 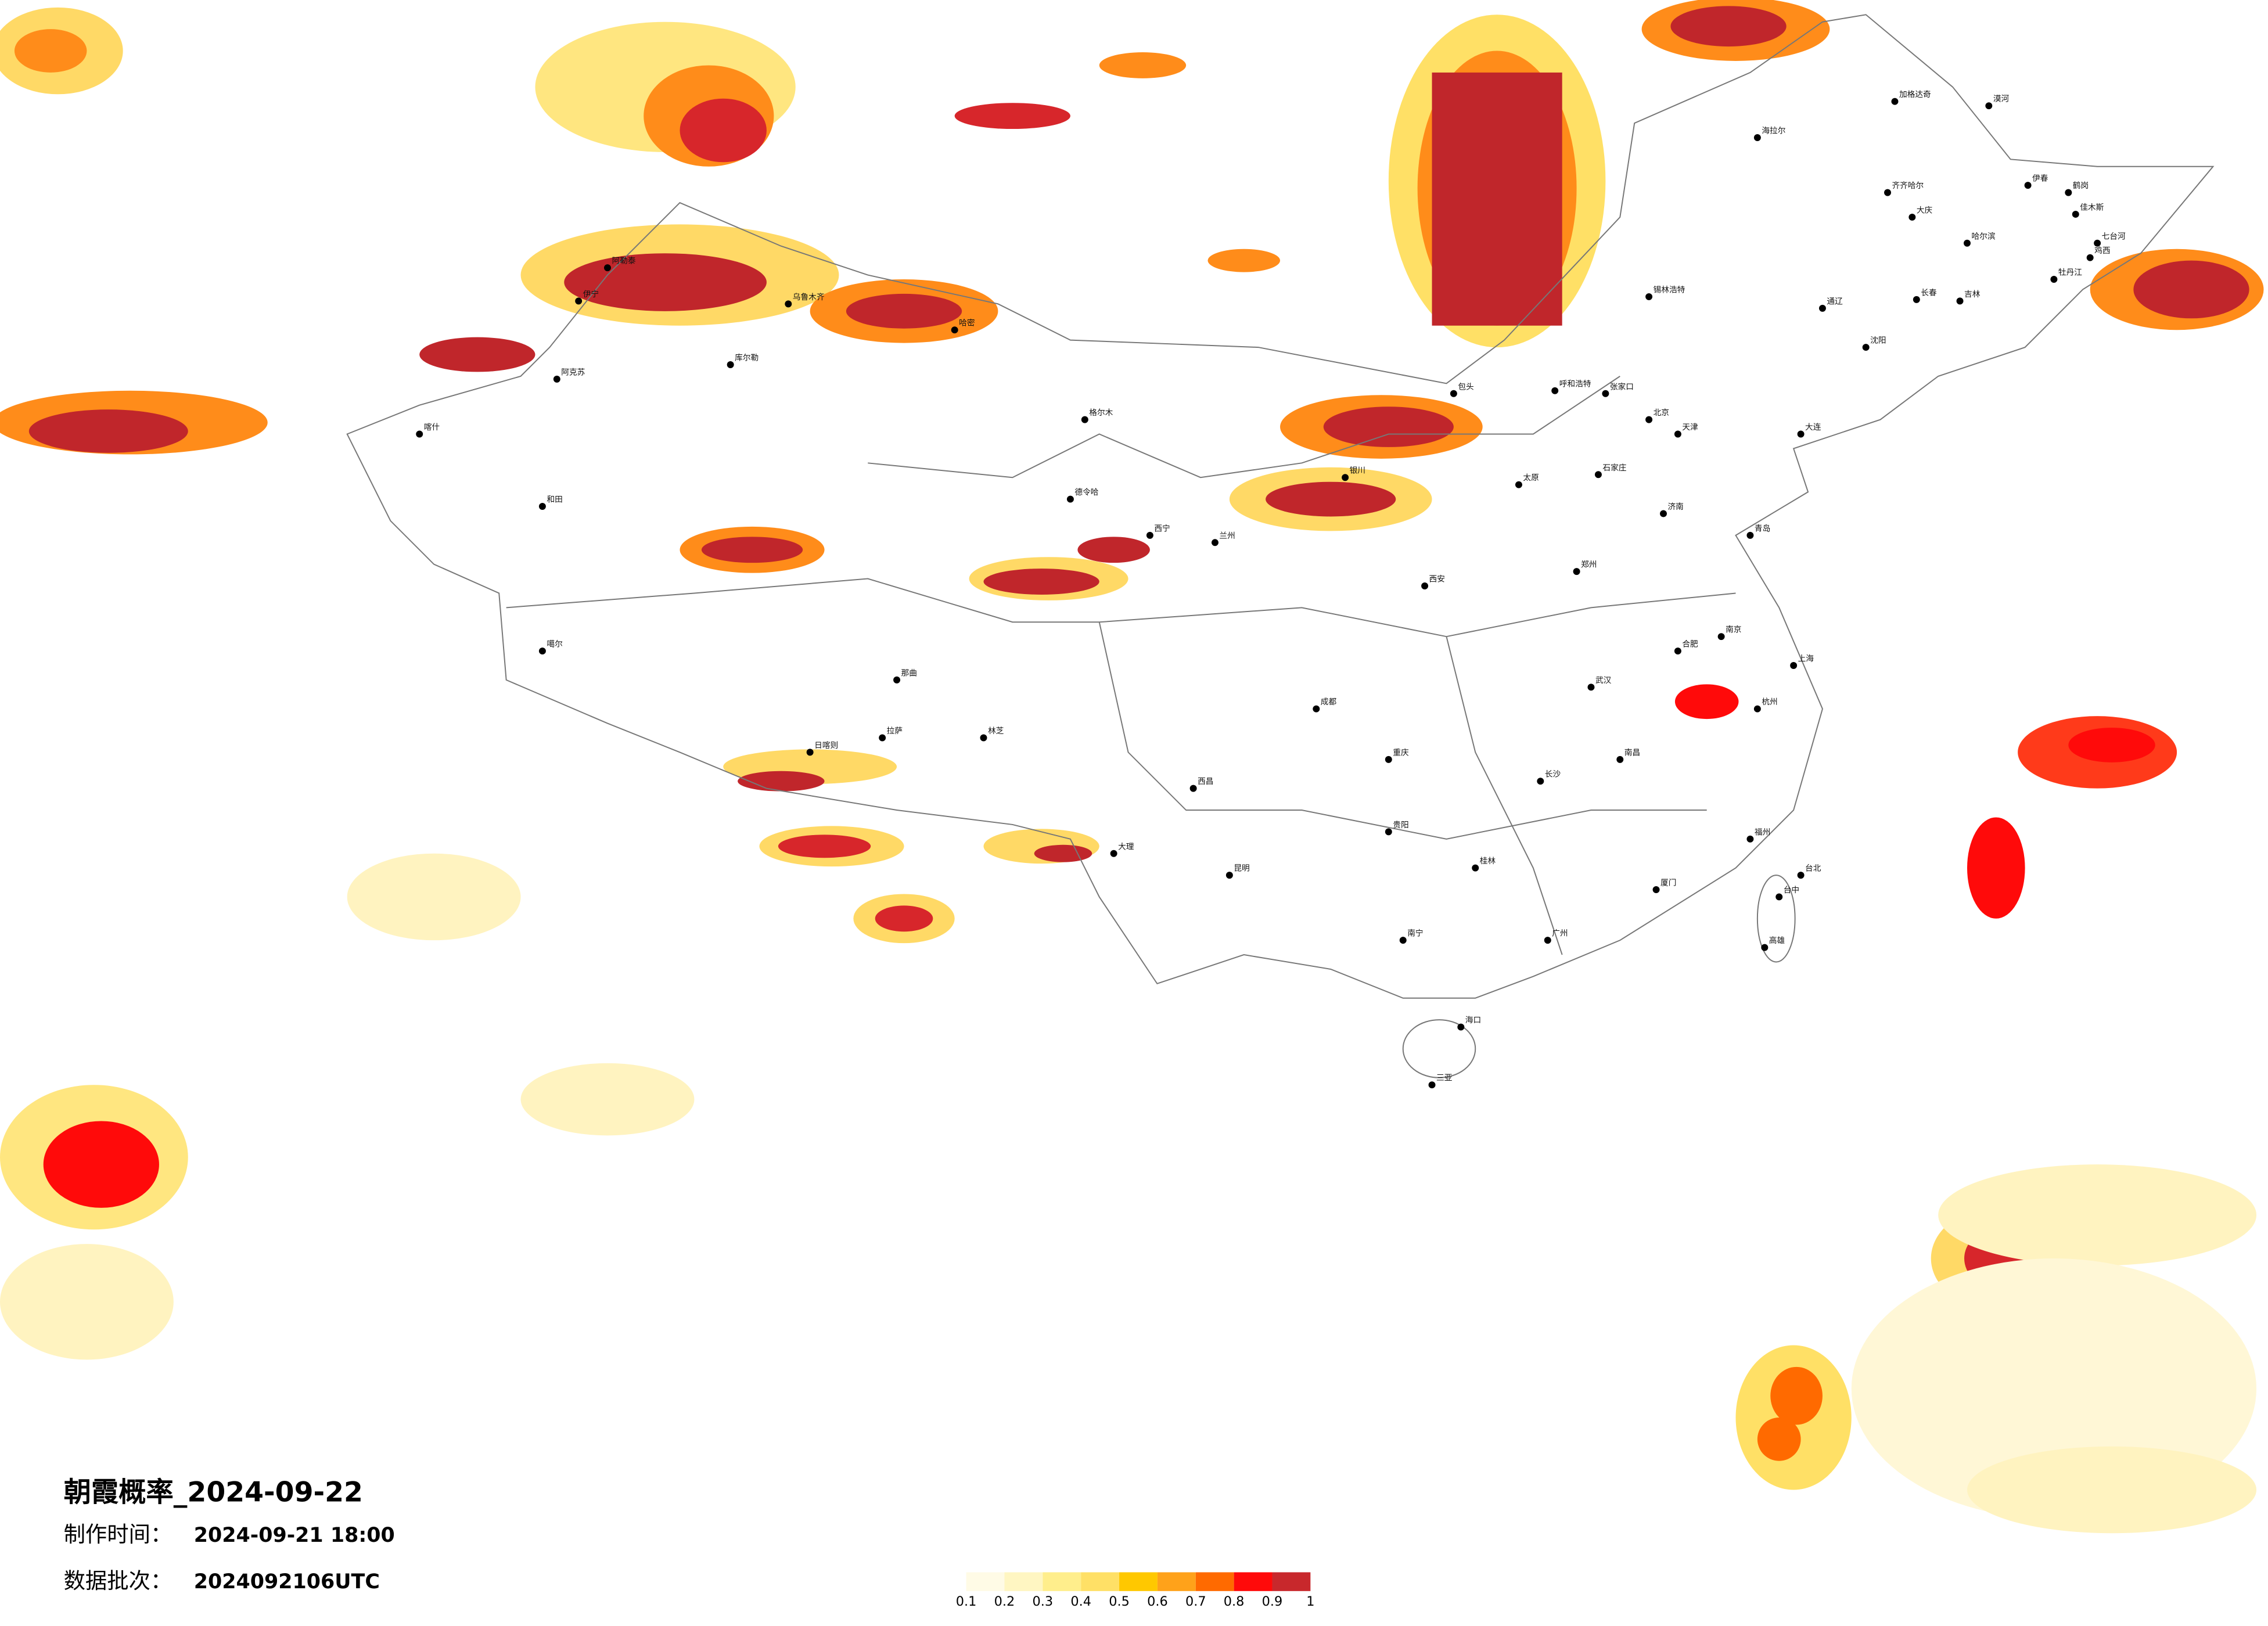 I want to click on colorbar-tick-label: 1, so click(x=1310, y=1601).